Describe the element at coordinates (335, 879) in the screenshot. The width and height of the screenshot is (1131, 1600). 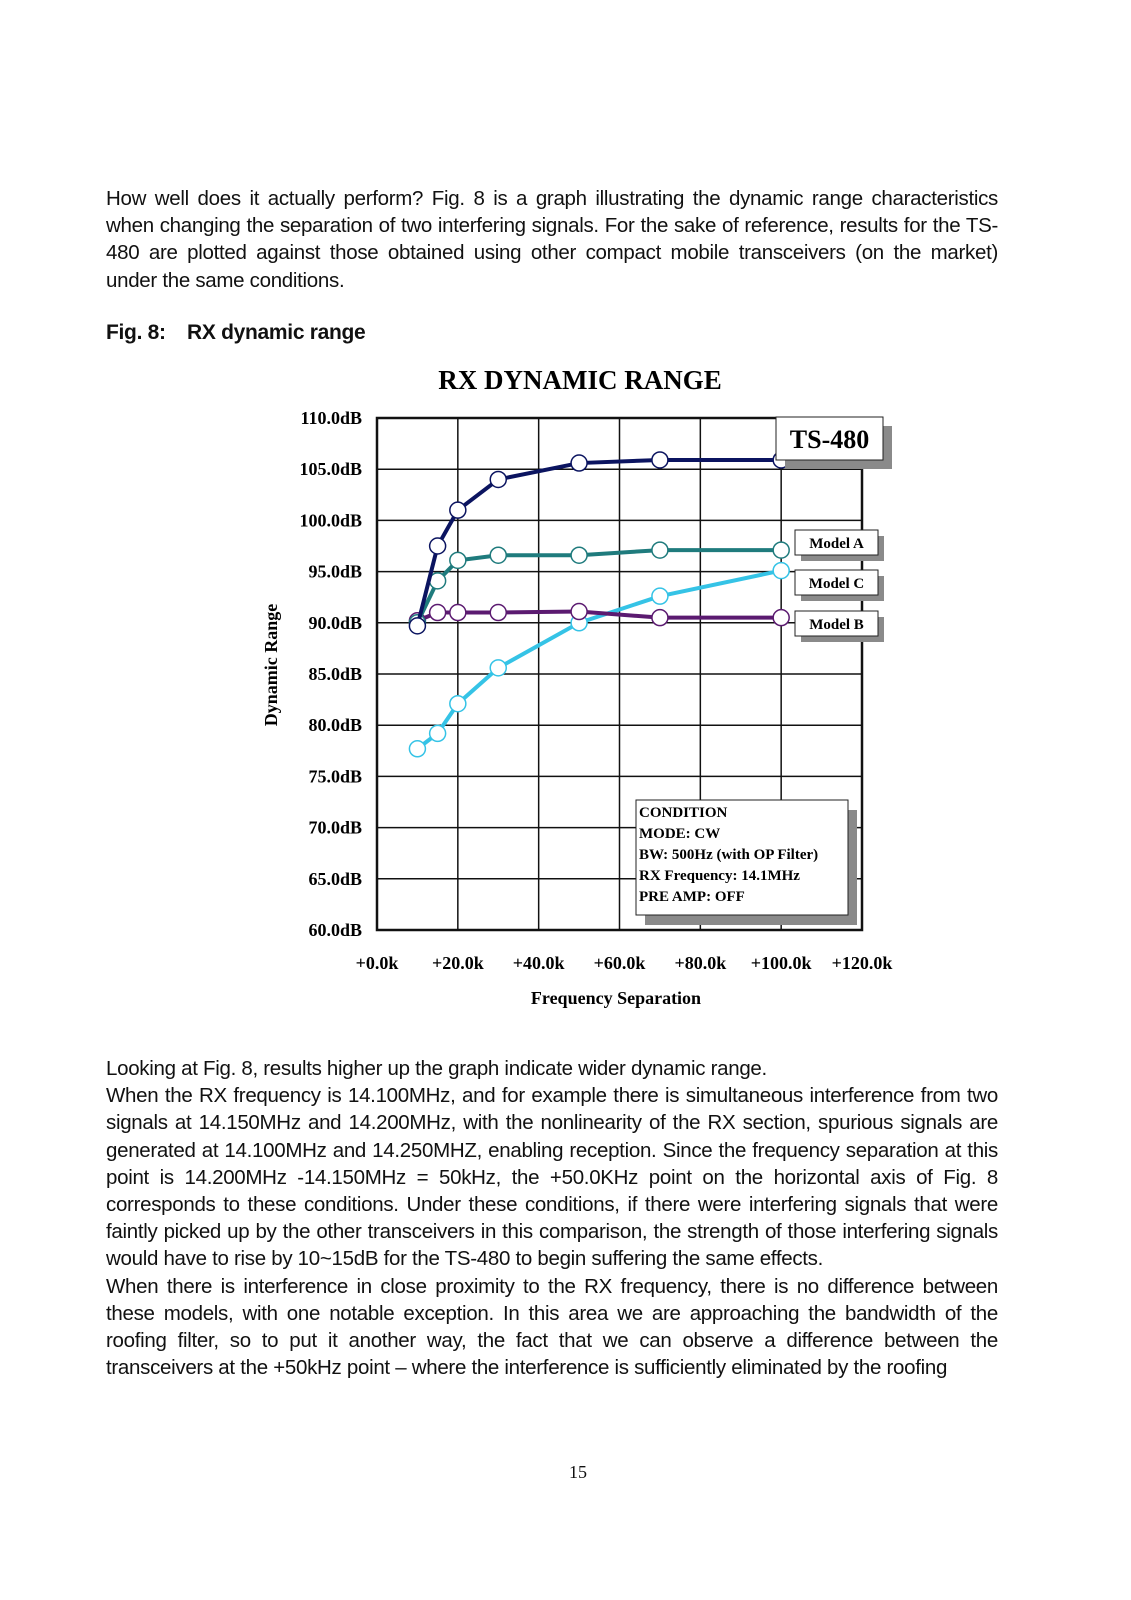
I see `y-tick-label: 65.0dB` at that location.